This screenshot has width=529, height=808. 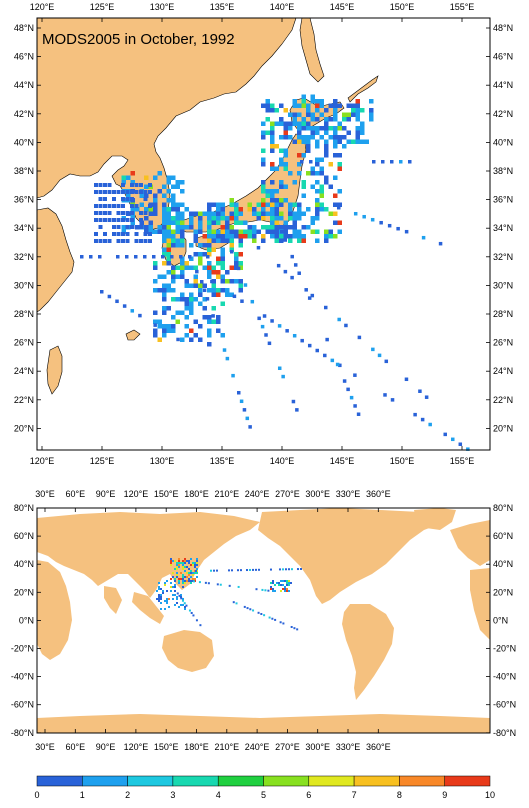 What do you see at coordinates (24, 536) in the screenshot?
I see `bottom-y-label-left: 60°N` at bounding box center [24, 536].